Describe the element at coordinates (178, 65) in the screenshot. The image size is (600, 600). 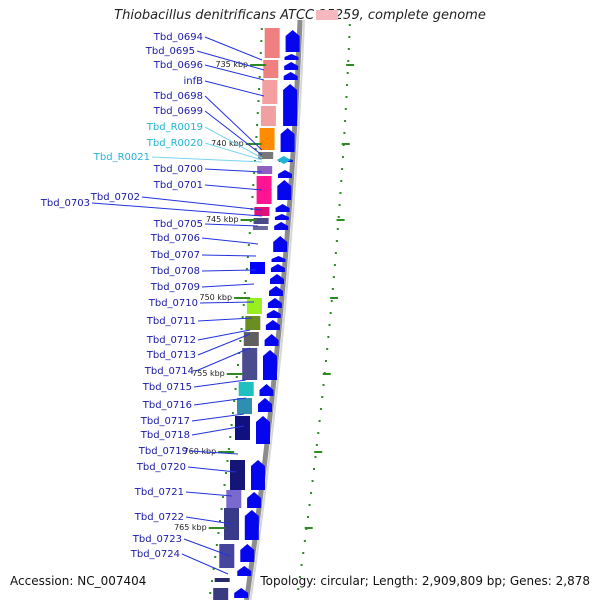
I see `gene-label: Tbd_0696` at that location.